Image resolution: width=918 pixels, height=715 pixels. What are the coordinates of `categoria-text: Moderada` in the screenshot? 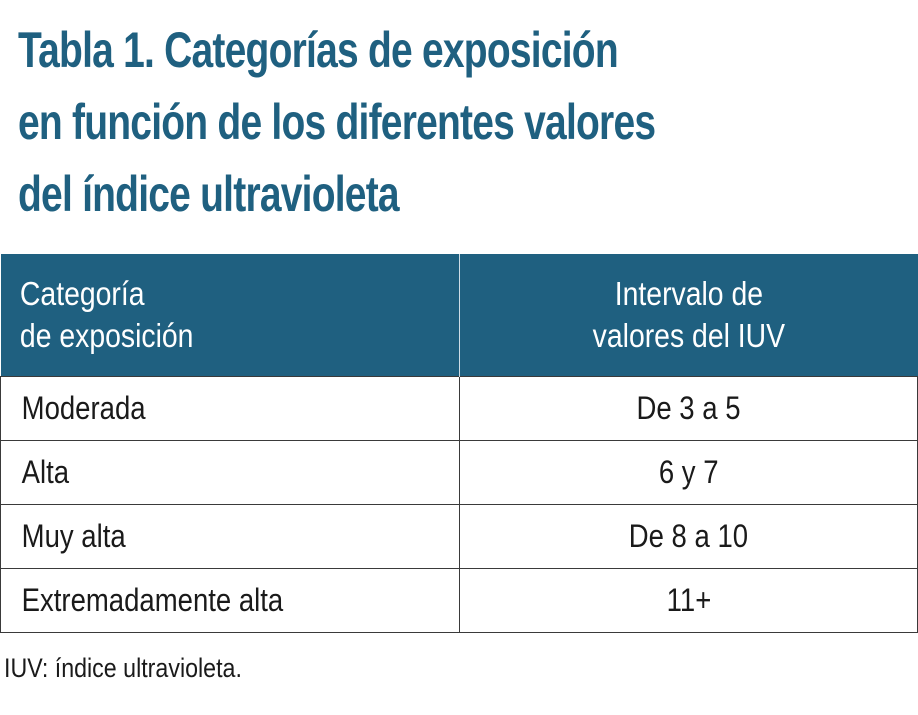 It's located at (83, 408).